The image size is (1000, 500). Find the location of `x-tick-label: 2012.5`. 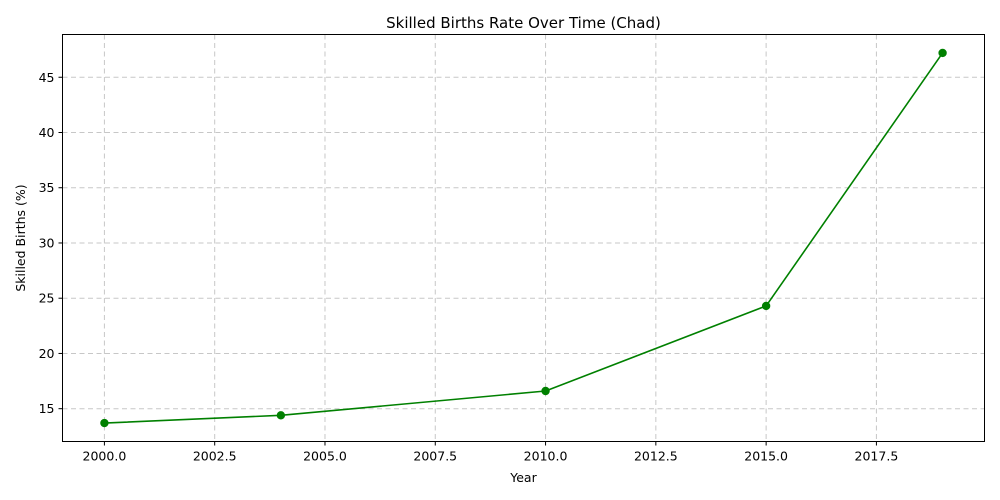

x-tick-label: 2012.5 is located at coordinates (656, 456).